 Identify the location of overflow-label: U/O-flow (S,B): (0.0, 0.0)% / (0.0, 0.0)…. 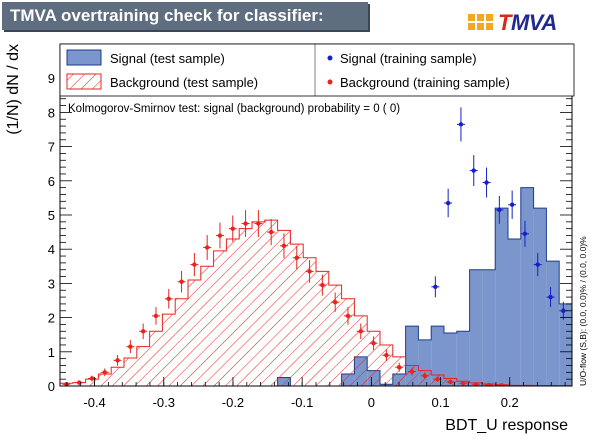
(583, 311).